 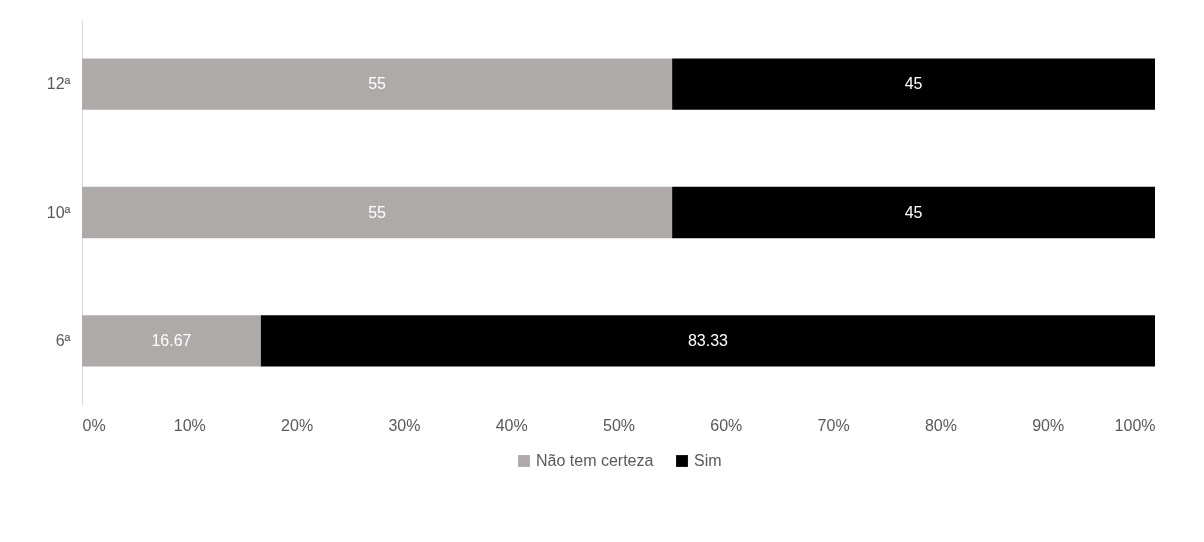 I want to click on y-tick-label: 6ª, so click(x=63, y=340).